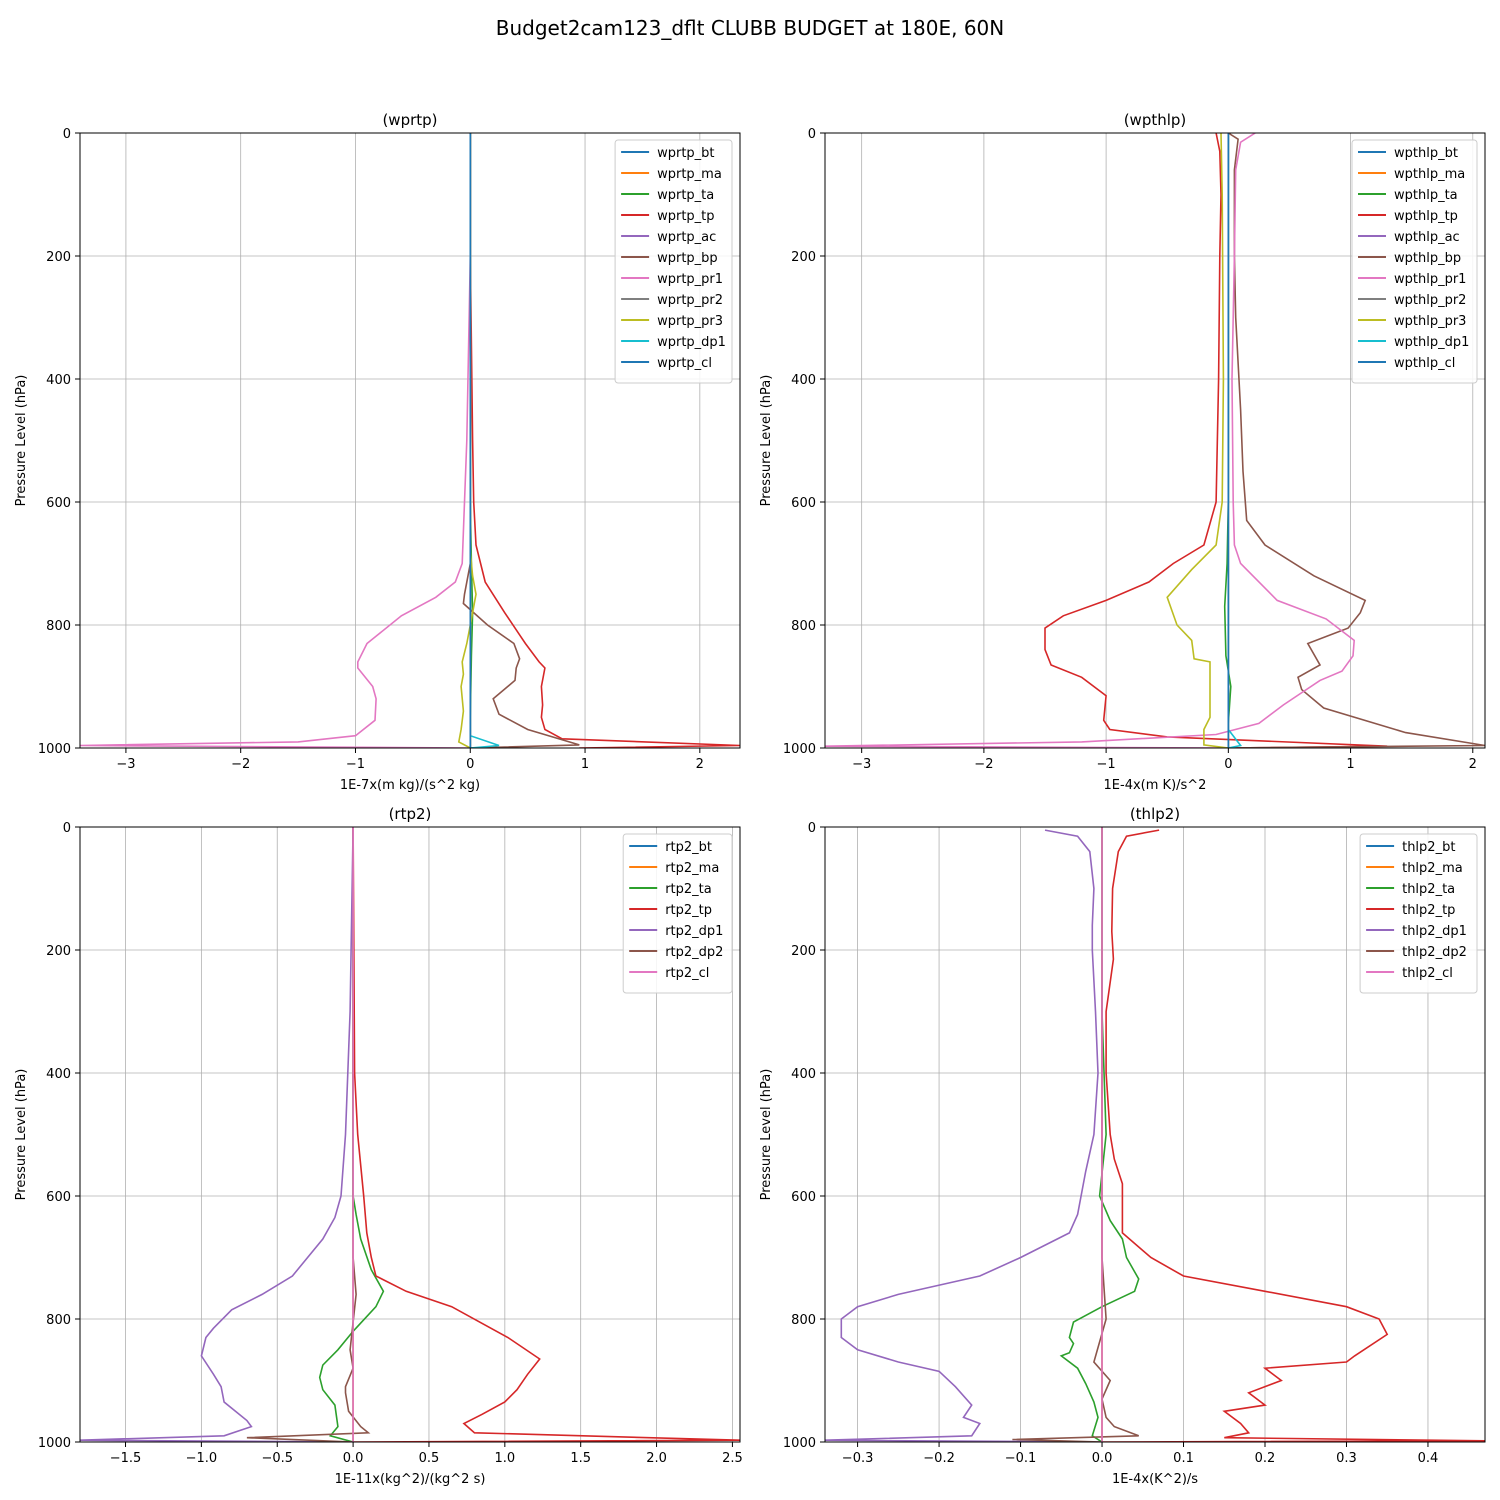  I want to click on legend-label: rtp2_dp1, so click(694, 931).